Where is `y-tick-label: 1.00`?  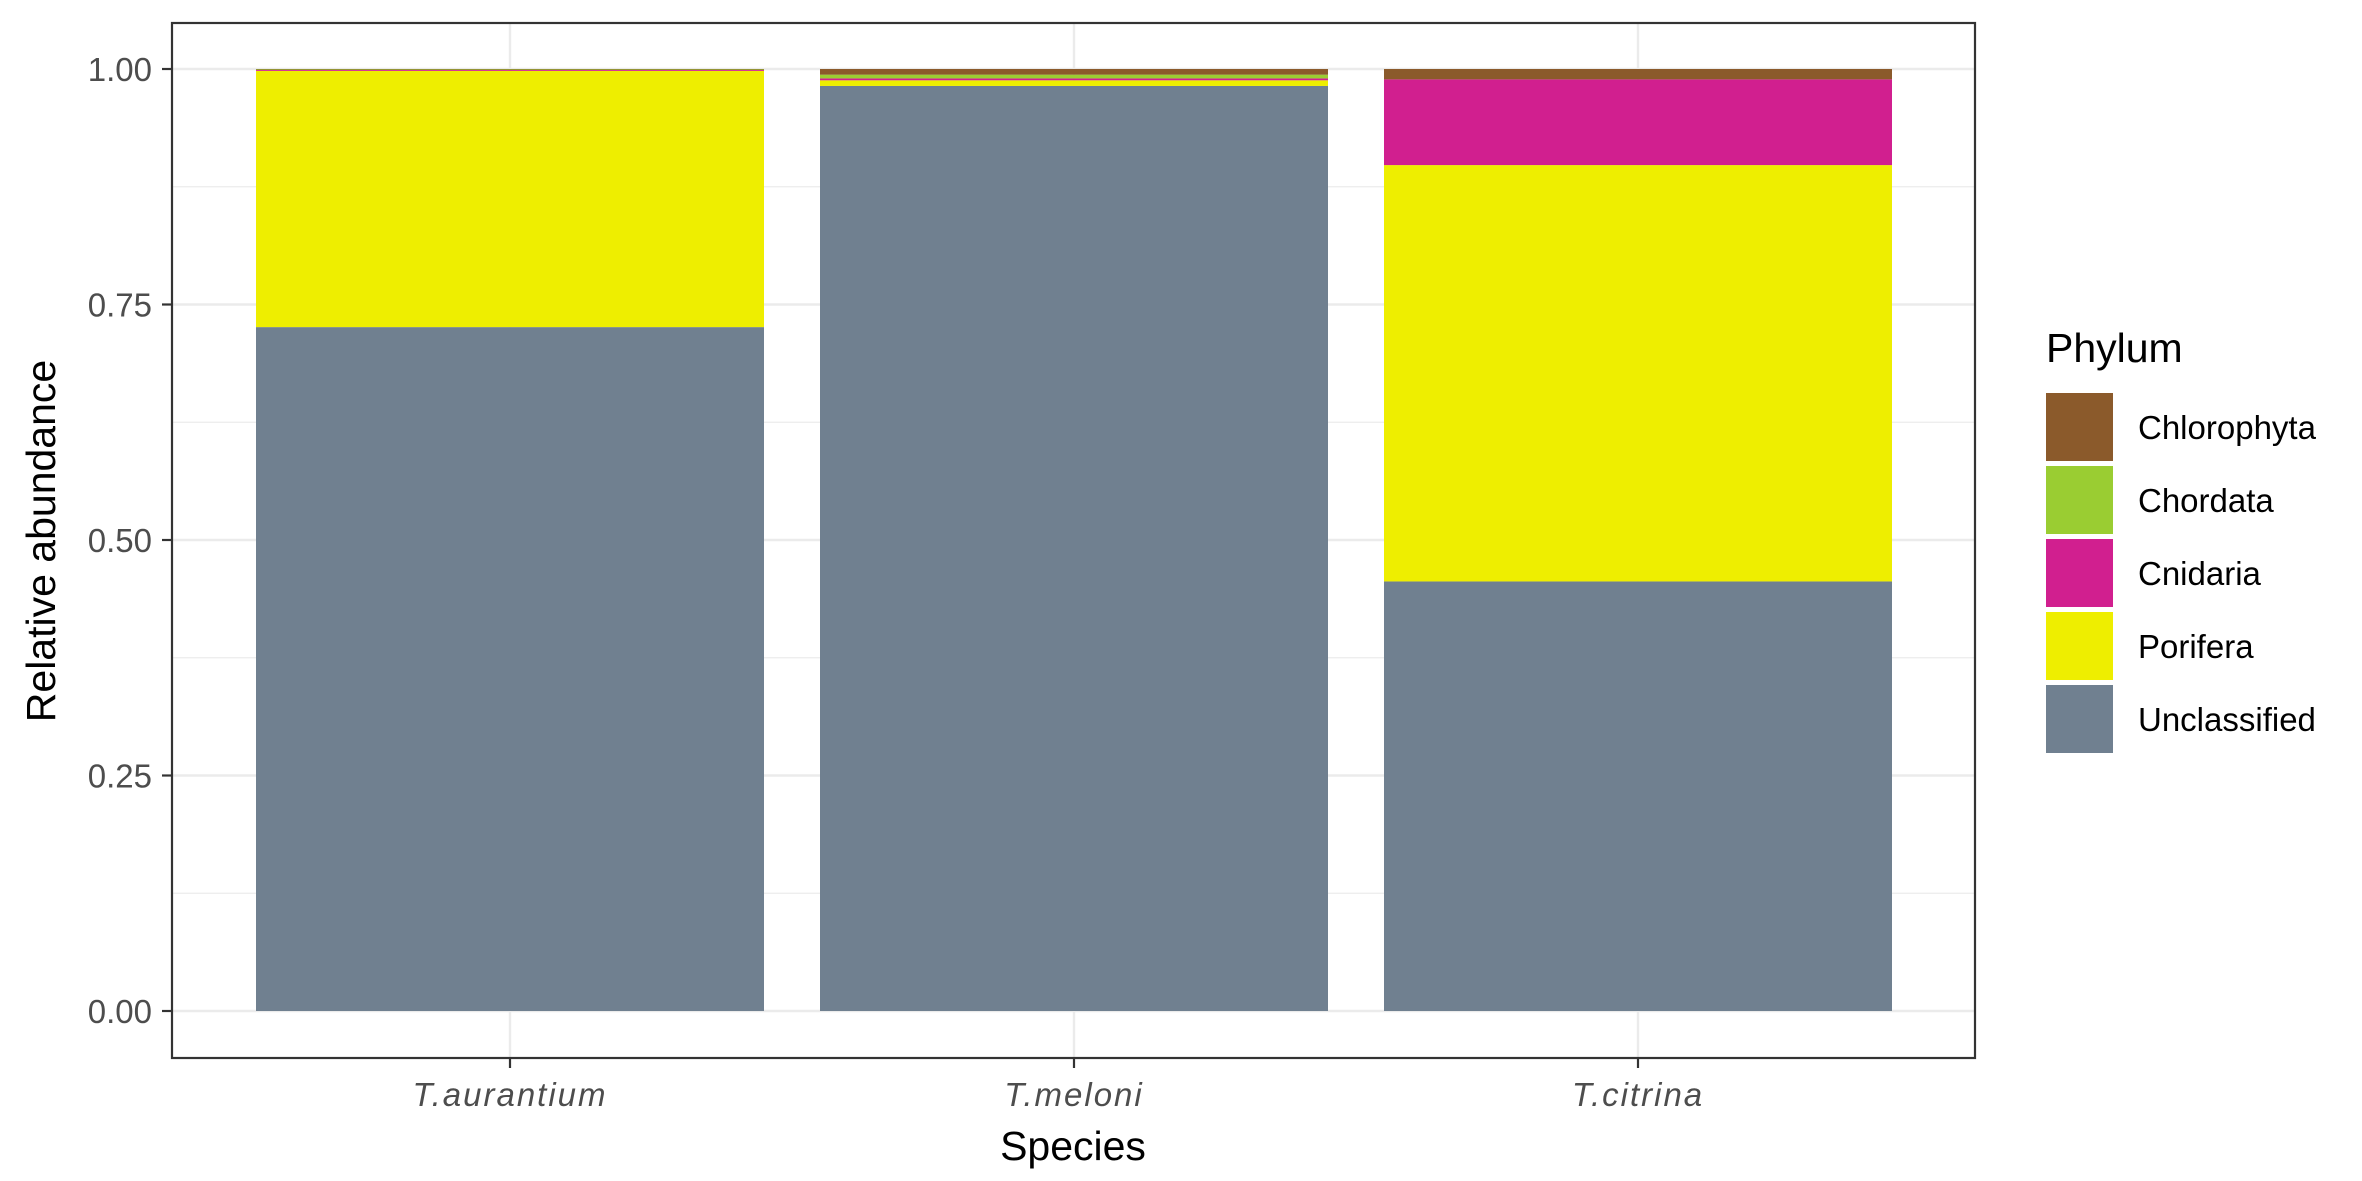
y-tick-label: 1.00 is located at coordinates (120, 69).